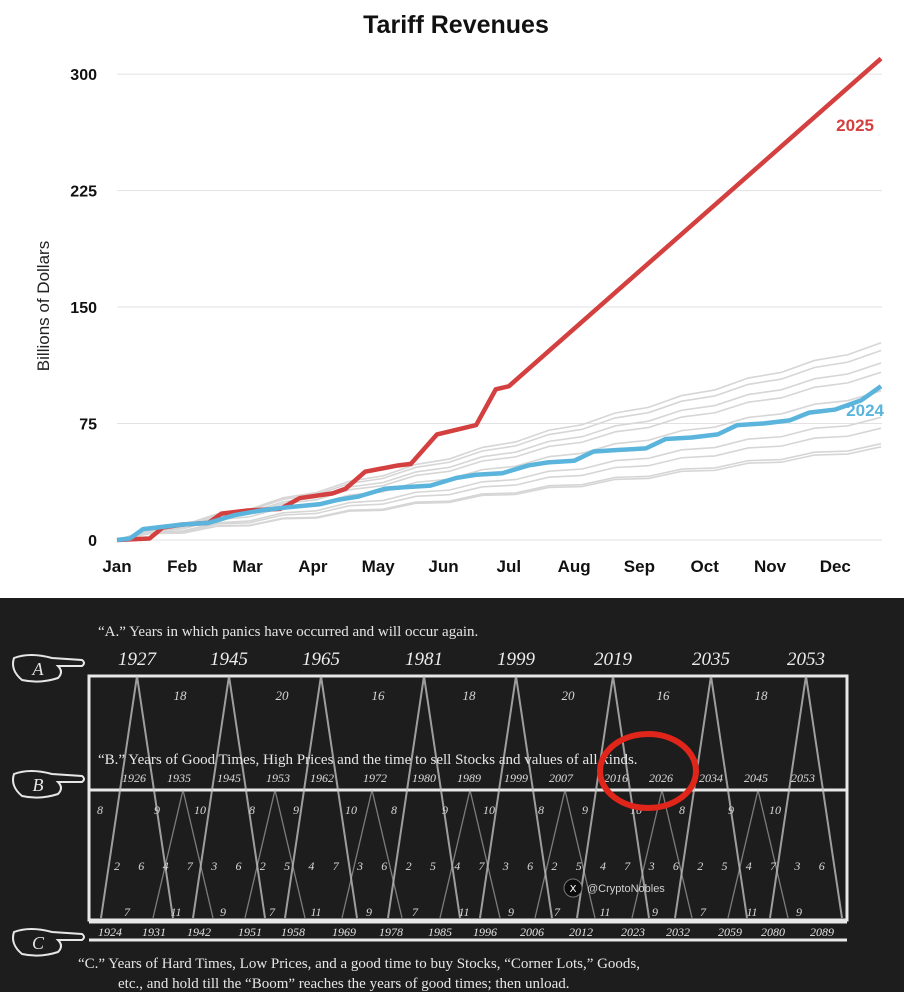 The width and height of the screenshot is (904, 997). I want to click on x-logo-icon, so click(573, 888).